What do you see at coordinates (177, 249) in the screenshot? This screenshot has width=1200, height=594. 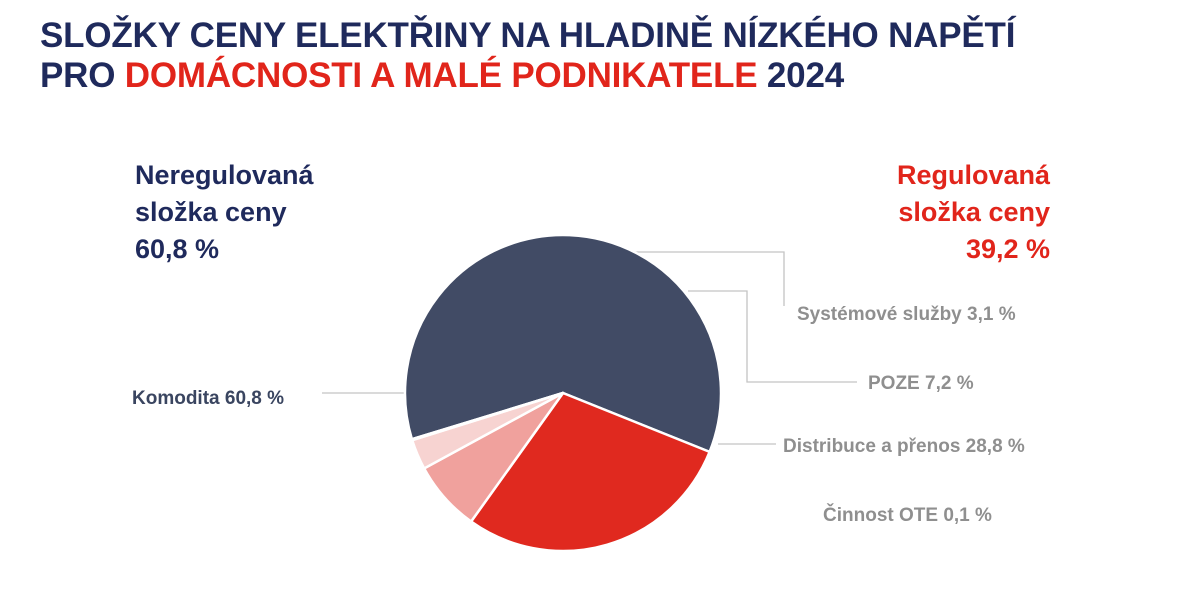 I see `unregulated-value: 60,8 %` at bounding box center [177, 249].